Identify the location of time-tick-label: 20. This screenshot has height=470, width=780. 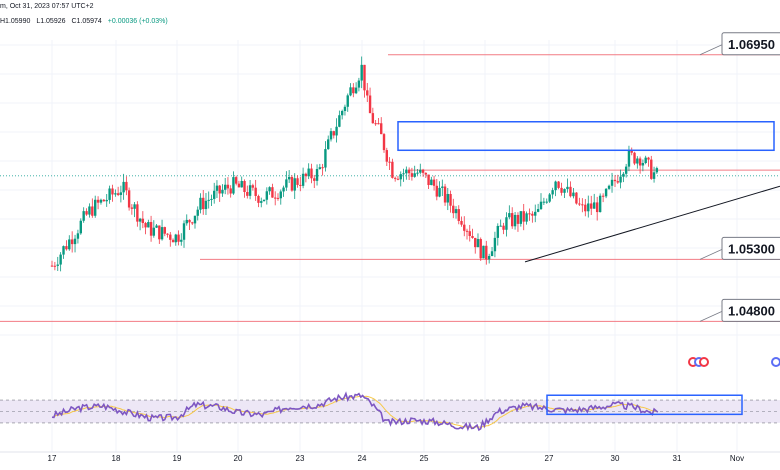
(238, 458).